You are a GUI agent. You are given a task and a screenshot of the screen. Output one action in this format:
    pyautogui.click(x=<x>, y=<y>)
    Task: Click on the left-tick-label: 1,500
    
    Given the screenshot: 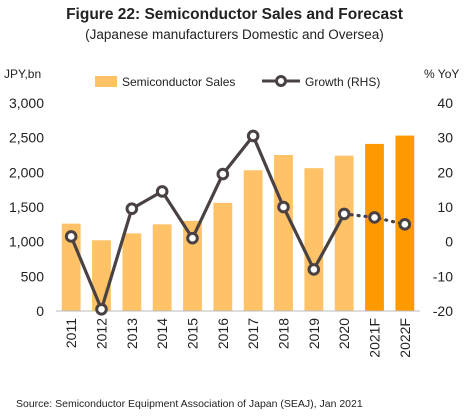 What is the action you would take?
    pyautogui.click(x=26, y=207)
    